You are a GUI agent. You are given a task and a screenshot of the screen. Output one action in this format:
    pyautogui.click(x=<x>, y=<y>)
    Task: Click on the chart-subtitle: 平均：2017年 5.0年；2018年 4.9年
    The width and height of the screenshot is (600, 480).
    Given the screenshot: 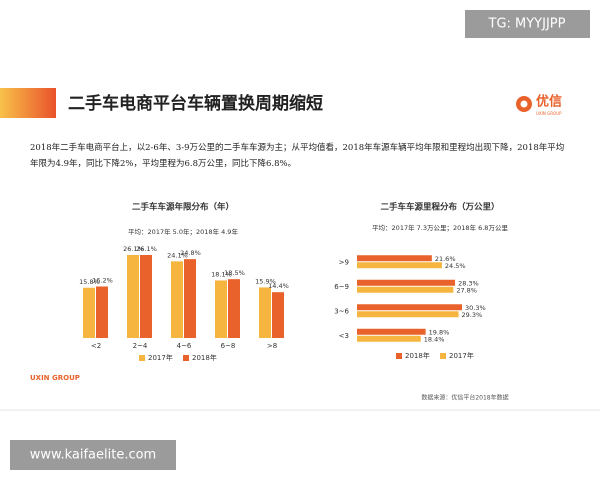 What is the action you would take?
    pyautogui.click(x=183, y=231)
    